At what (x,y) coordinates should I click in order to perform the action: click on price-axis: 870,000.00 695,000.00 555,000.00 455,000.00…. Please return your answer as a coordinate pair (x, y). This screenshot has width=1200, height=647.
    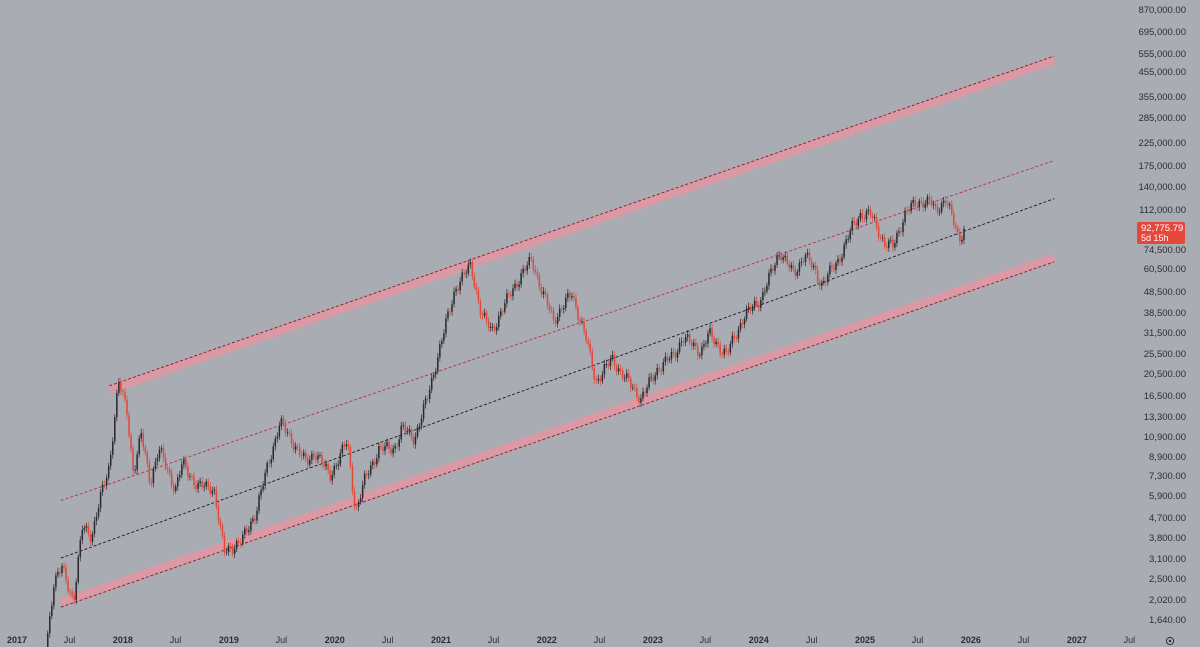
    Looking at the image, I should click on (1162, 315).